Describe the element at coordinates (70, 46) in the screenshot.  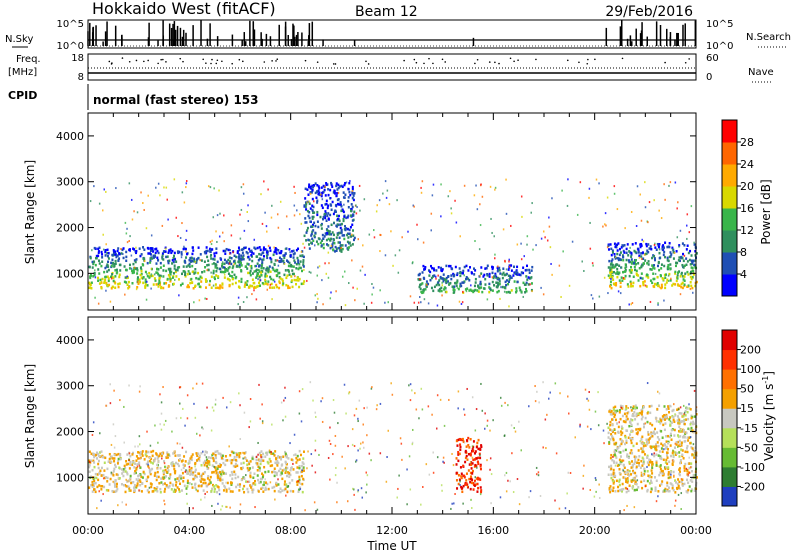
I see `nsky-tick-bottom: 10^0` at that location.